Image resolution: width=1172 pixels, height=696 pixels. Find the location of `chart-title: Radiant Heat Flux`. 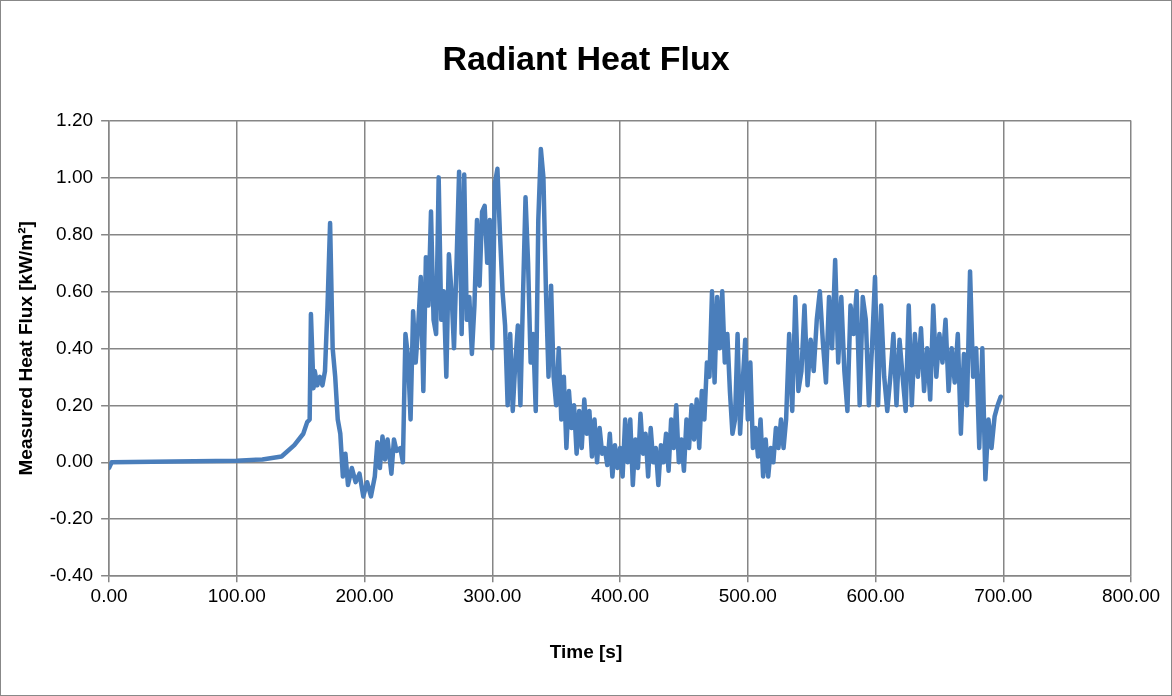

chart-title: Radiant Heat Flux is located at coordinates (586, 58).